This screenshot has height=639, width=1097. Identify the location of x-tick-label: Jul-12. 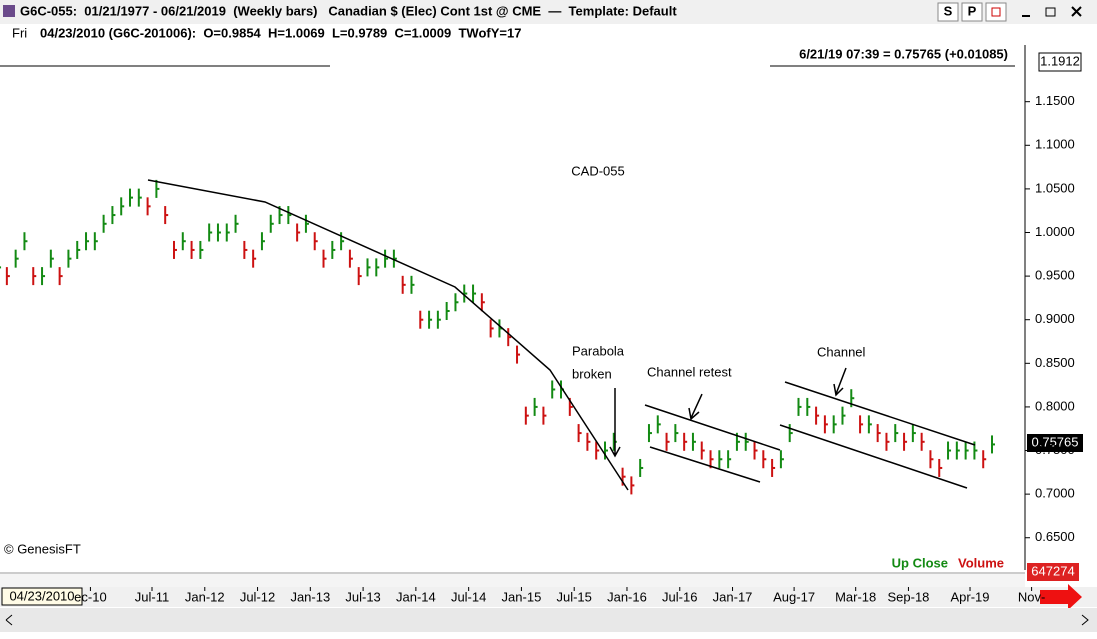
(257, 596).